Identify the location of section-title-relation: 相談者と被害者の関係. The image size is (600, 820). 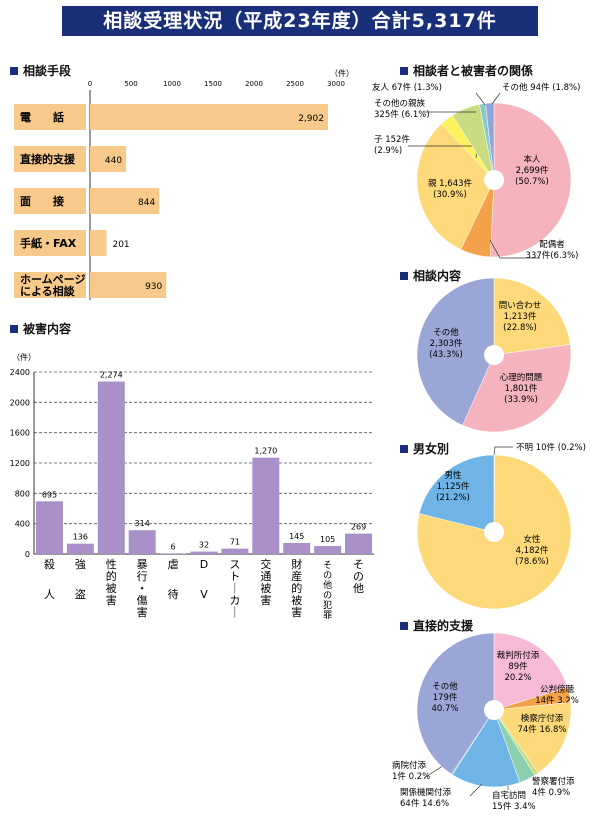
(466, 70).